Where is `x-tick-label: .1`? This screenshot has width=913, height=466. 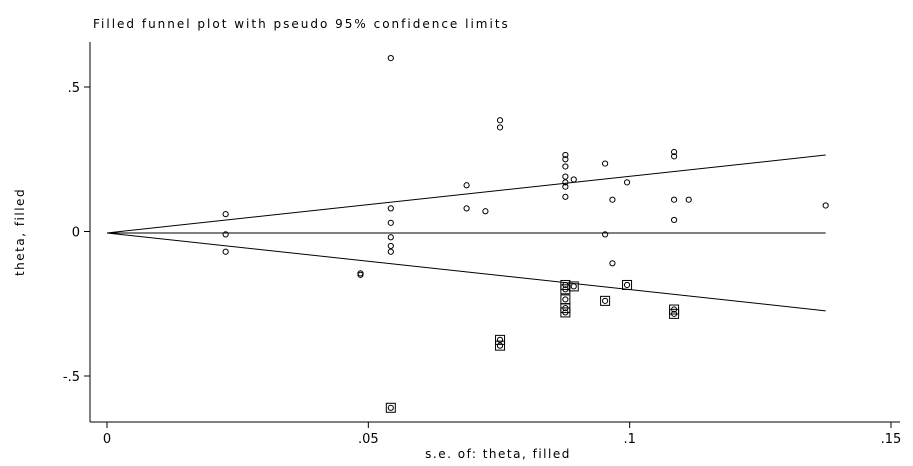 x-tick-label: .1 is located at coordinates (629, 439).